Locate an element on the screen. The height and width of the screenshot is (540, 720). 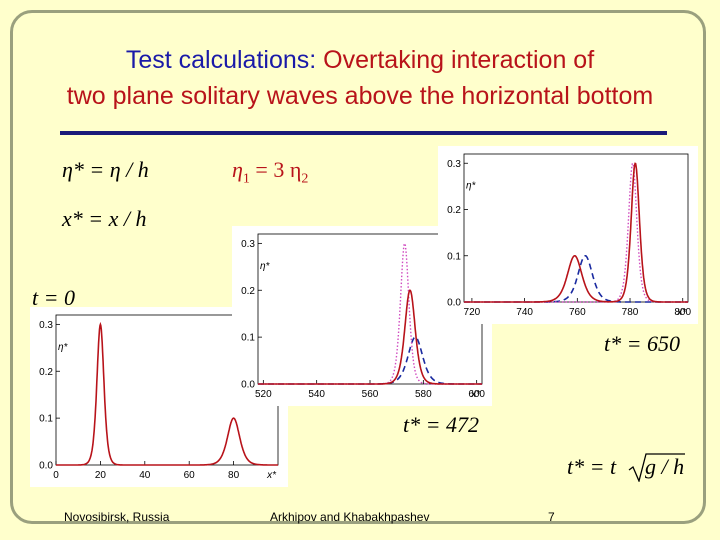
ratio-eta1: η is located at coordinates (237, 169).